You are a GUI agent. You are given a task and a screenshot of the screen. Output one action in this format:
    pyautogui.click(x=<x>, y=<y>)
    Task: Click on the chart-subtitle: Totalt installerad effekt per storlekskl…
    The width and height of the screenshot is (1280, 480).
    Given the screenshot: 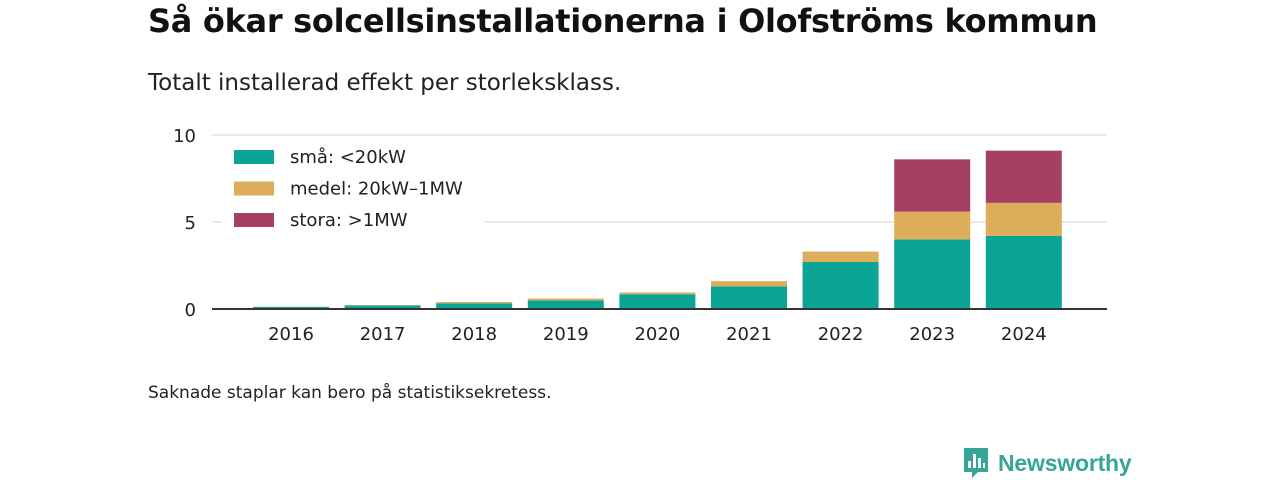 What is the action you would take?
    pyautogui.click(x=385, y=83)
    